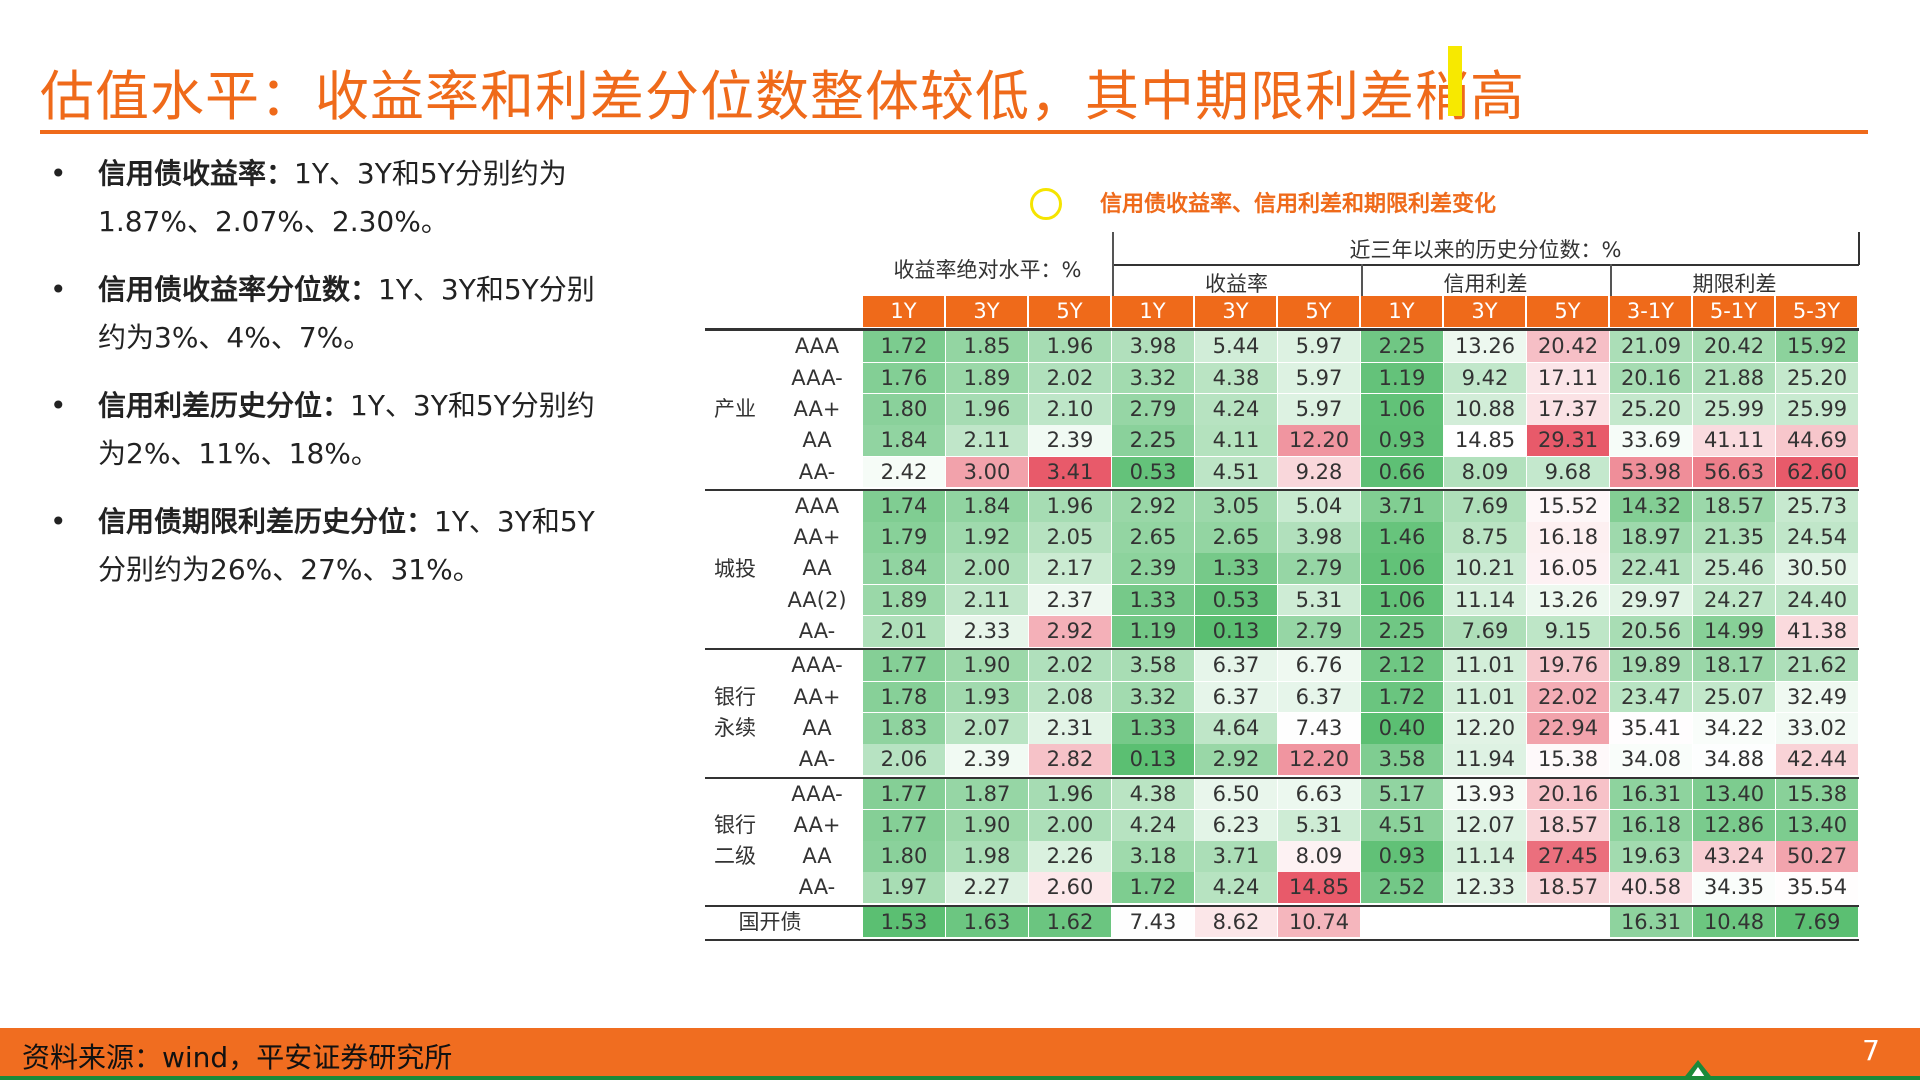  What do you see at coordinates (1651, 347) in the screenshot?
I see `table-cell: 21.09` at bounding box center [1651, 347].